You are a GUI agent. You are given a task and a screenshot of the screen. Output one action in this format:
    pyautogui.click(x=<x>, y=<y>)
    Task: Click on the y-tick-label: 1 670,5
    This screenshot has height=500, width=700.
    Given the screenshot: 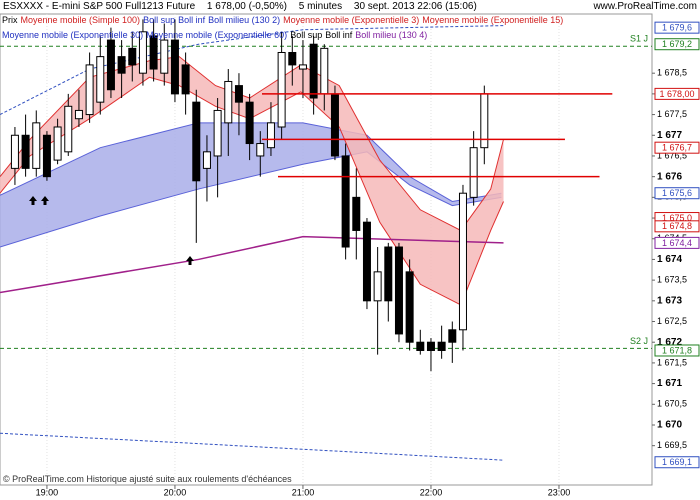 What is the action you would take?
    pyautogui.click(x=672, y=404)
    